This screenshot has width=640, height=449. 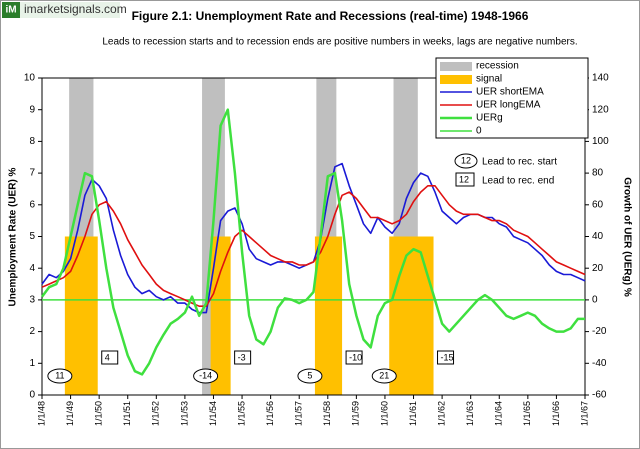 What do you see at coordinates (241, 413) in the screenshot?
I see `x-tick-label: 1/1/55` at bounding box center [241, 413].